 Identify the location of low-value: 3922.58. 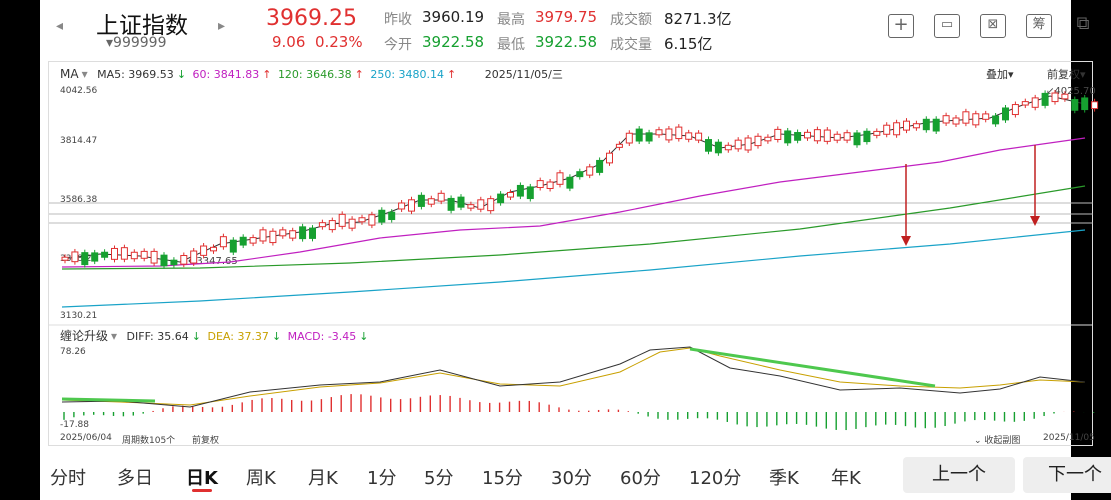
(566, 42).